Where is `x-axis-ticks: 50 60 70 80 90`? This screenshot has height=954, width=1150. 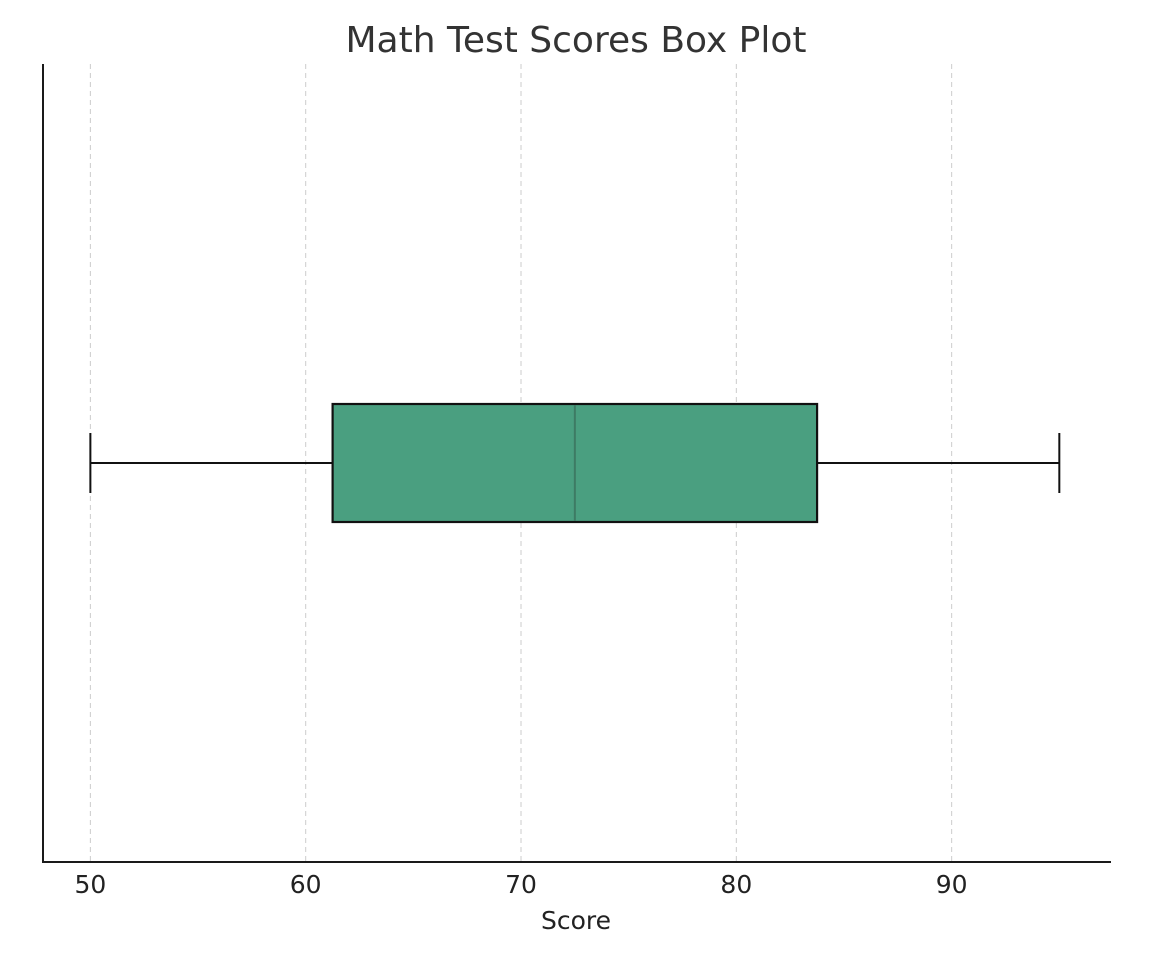 x-axis-ticks: 50 60 70 80 90 is located at coordinates (520, 884).